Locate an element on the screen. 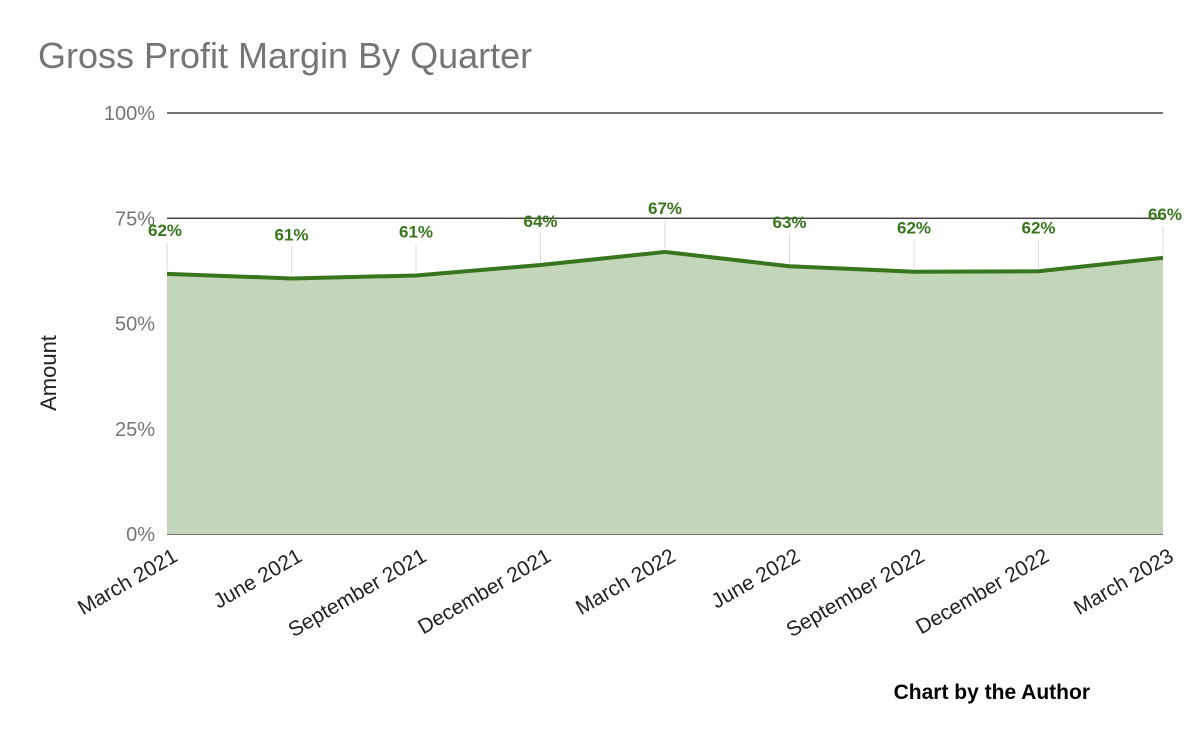 The height and width of the screenshot is (742, 1200). x-tick-label: June 2022 is located at coordinates (756, 578).